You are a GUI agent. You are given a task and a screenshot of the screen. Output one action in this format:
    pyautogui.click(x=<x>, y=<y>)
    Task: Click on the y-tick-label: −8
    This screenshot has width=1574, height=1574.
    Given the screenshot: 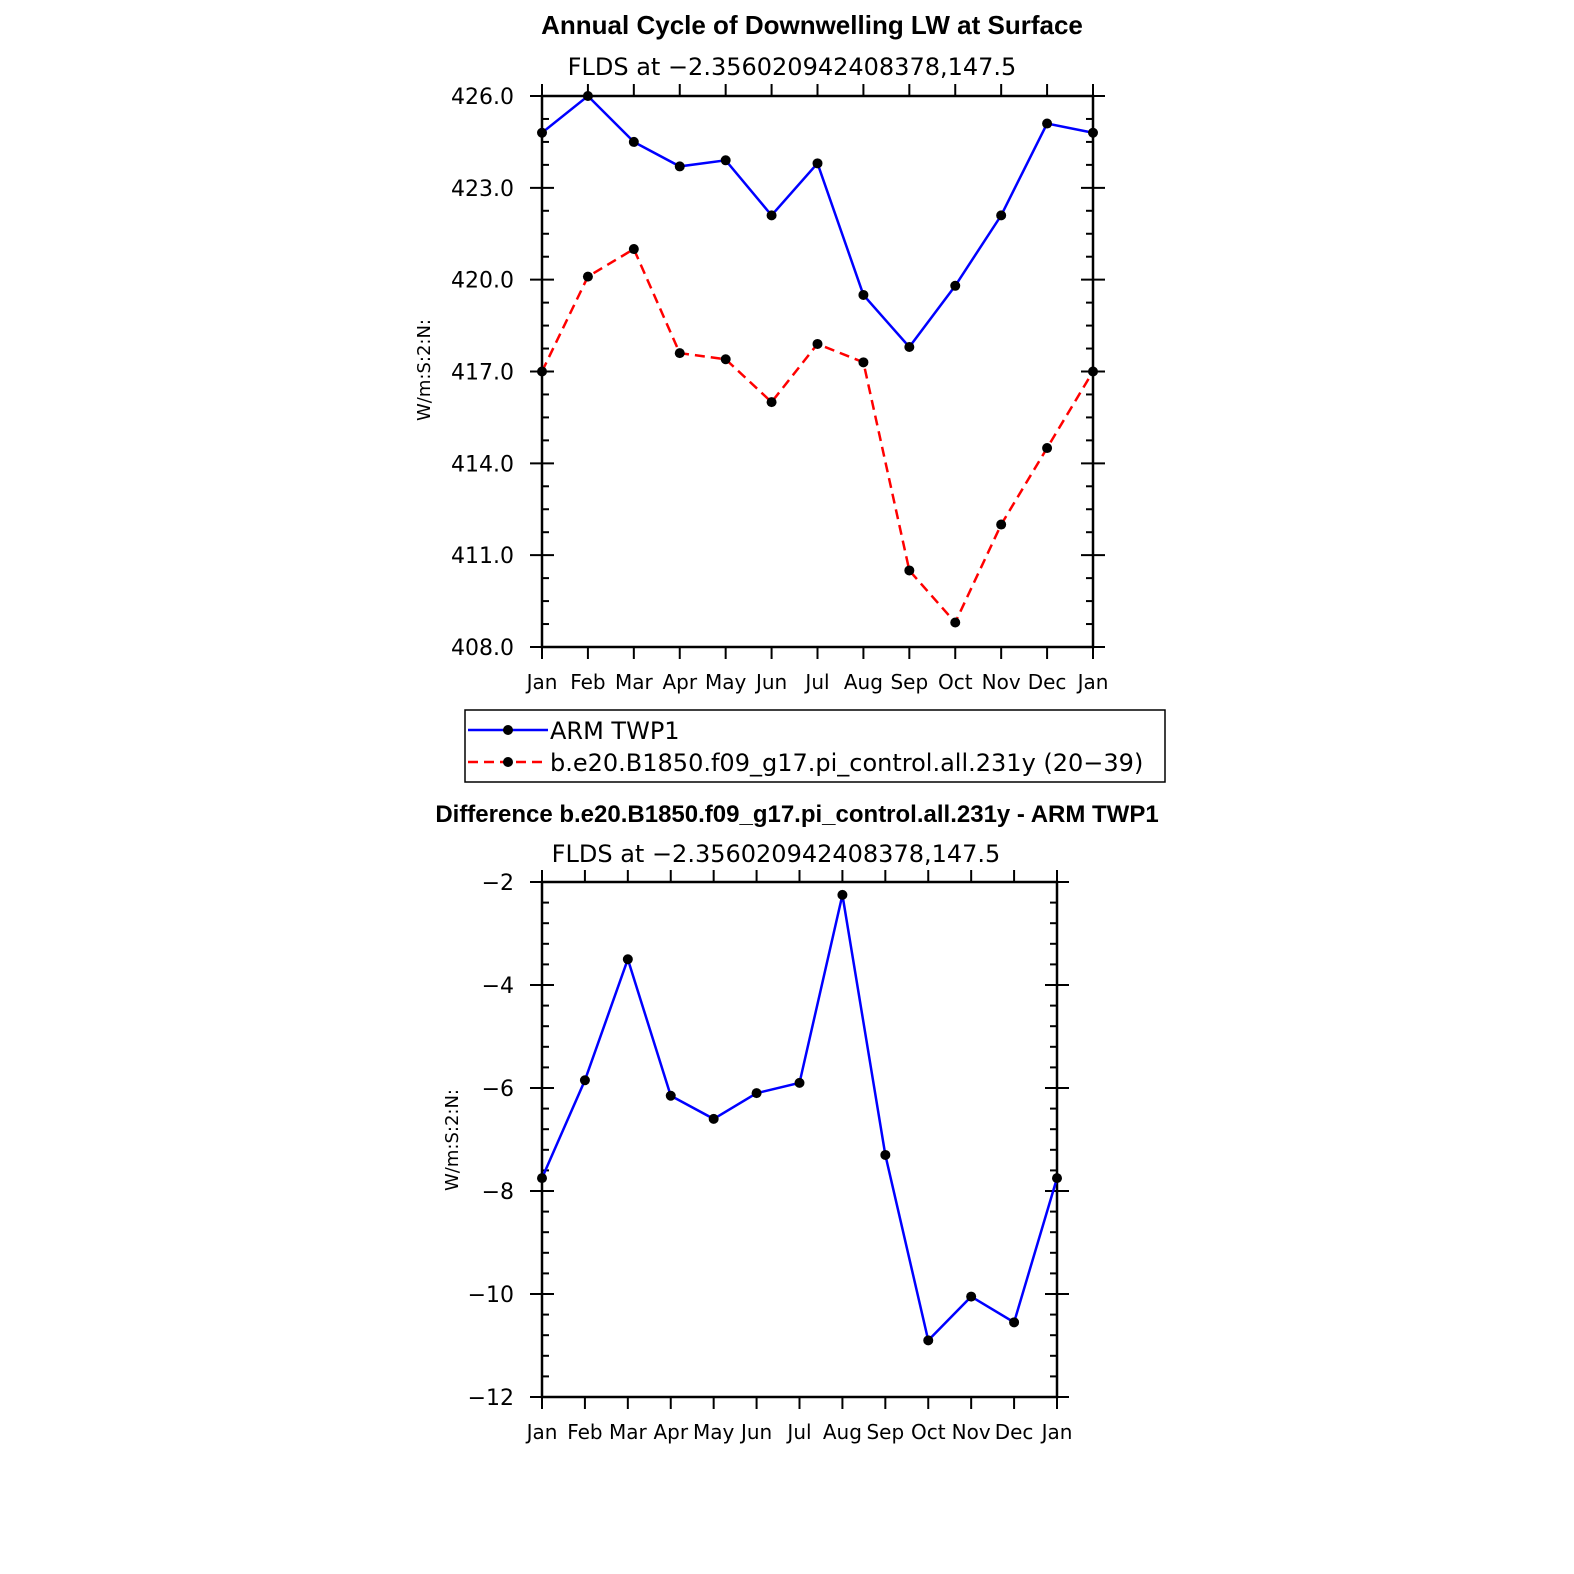 What is the action you would take?
    pyautogui.click(x=498, y=1192)
    